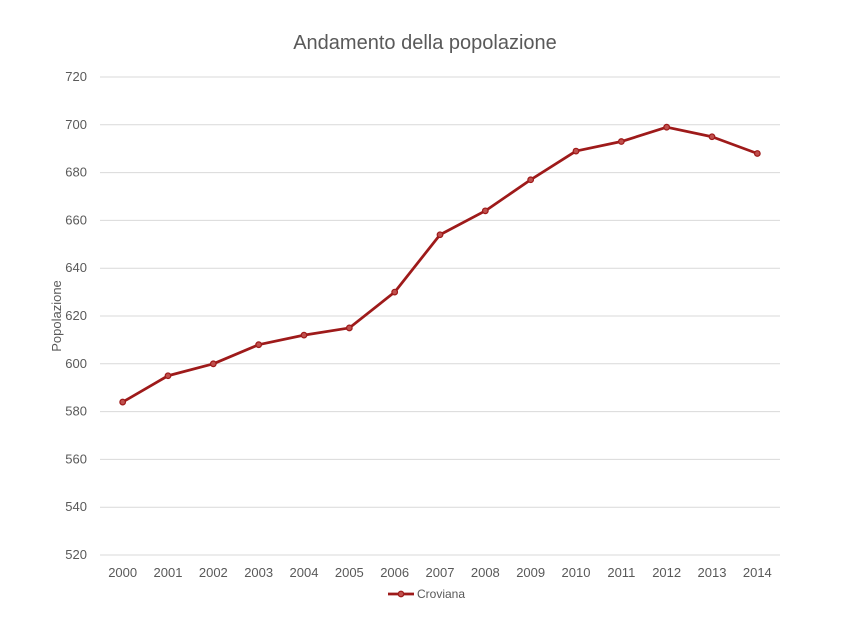  What do you see at coordinates (76, 506) in the screenshot?
I see `y-tick-label: 540` at bounding box center [76, 506].